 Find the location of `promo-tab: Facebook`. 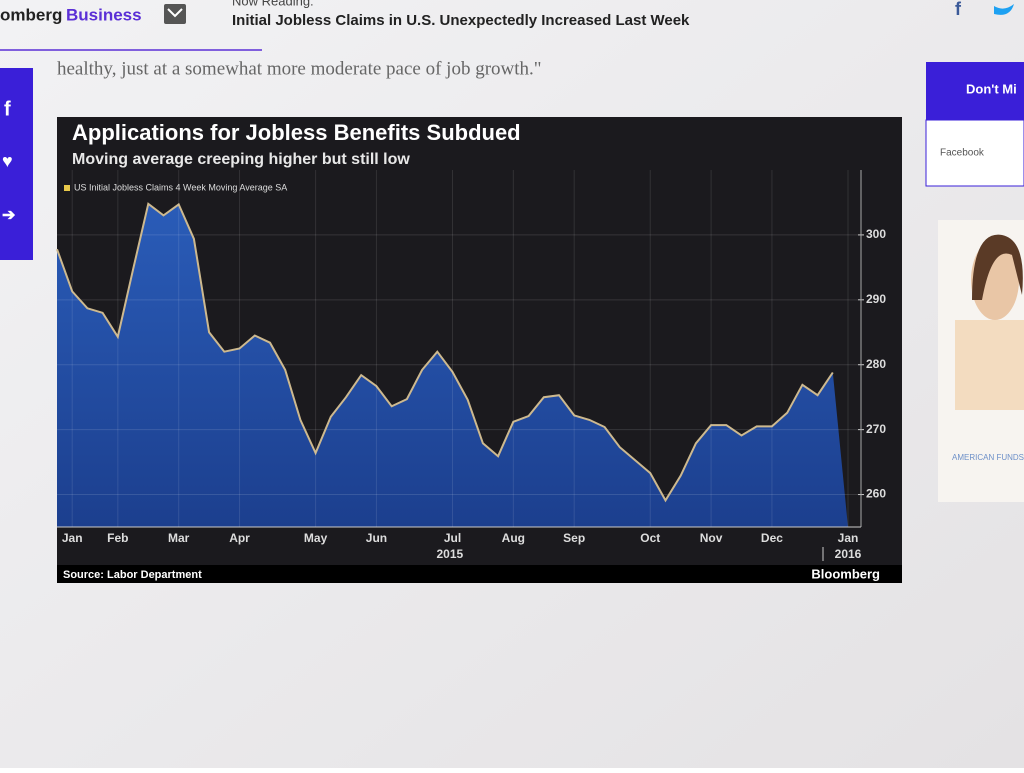

promo-tab: Facebook is located at coordinates (962, 153).